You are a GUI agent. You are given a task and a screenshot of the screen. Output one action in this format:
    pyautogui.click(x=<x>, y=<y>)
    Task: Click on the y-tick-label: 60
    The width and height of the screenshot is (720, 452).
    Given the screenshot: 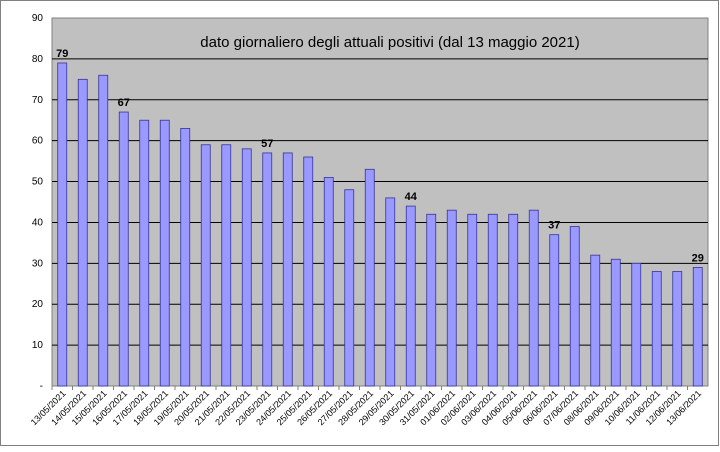 What is the action you would take?
    pyautogui.click(x=38, y=141)
    